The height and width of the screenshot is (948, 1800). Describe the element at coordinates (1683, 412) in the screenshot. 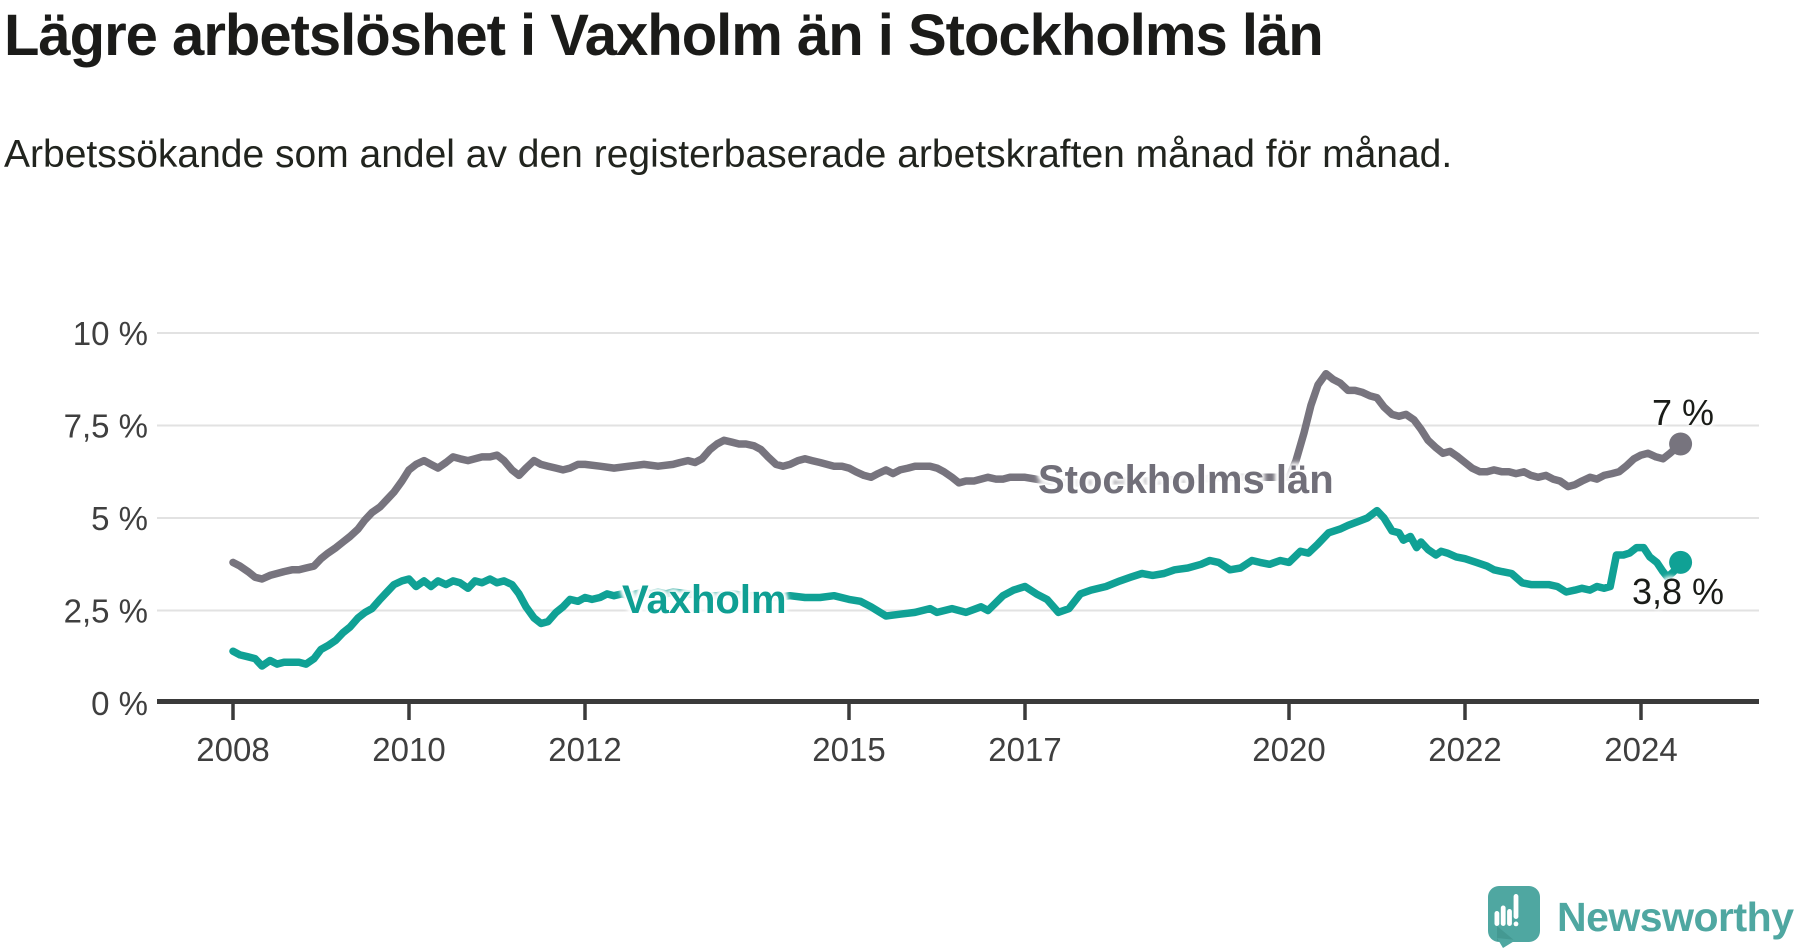

I see `end-value-stockholms-lan: 7 %` at that location.